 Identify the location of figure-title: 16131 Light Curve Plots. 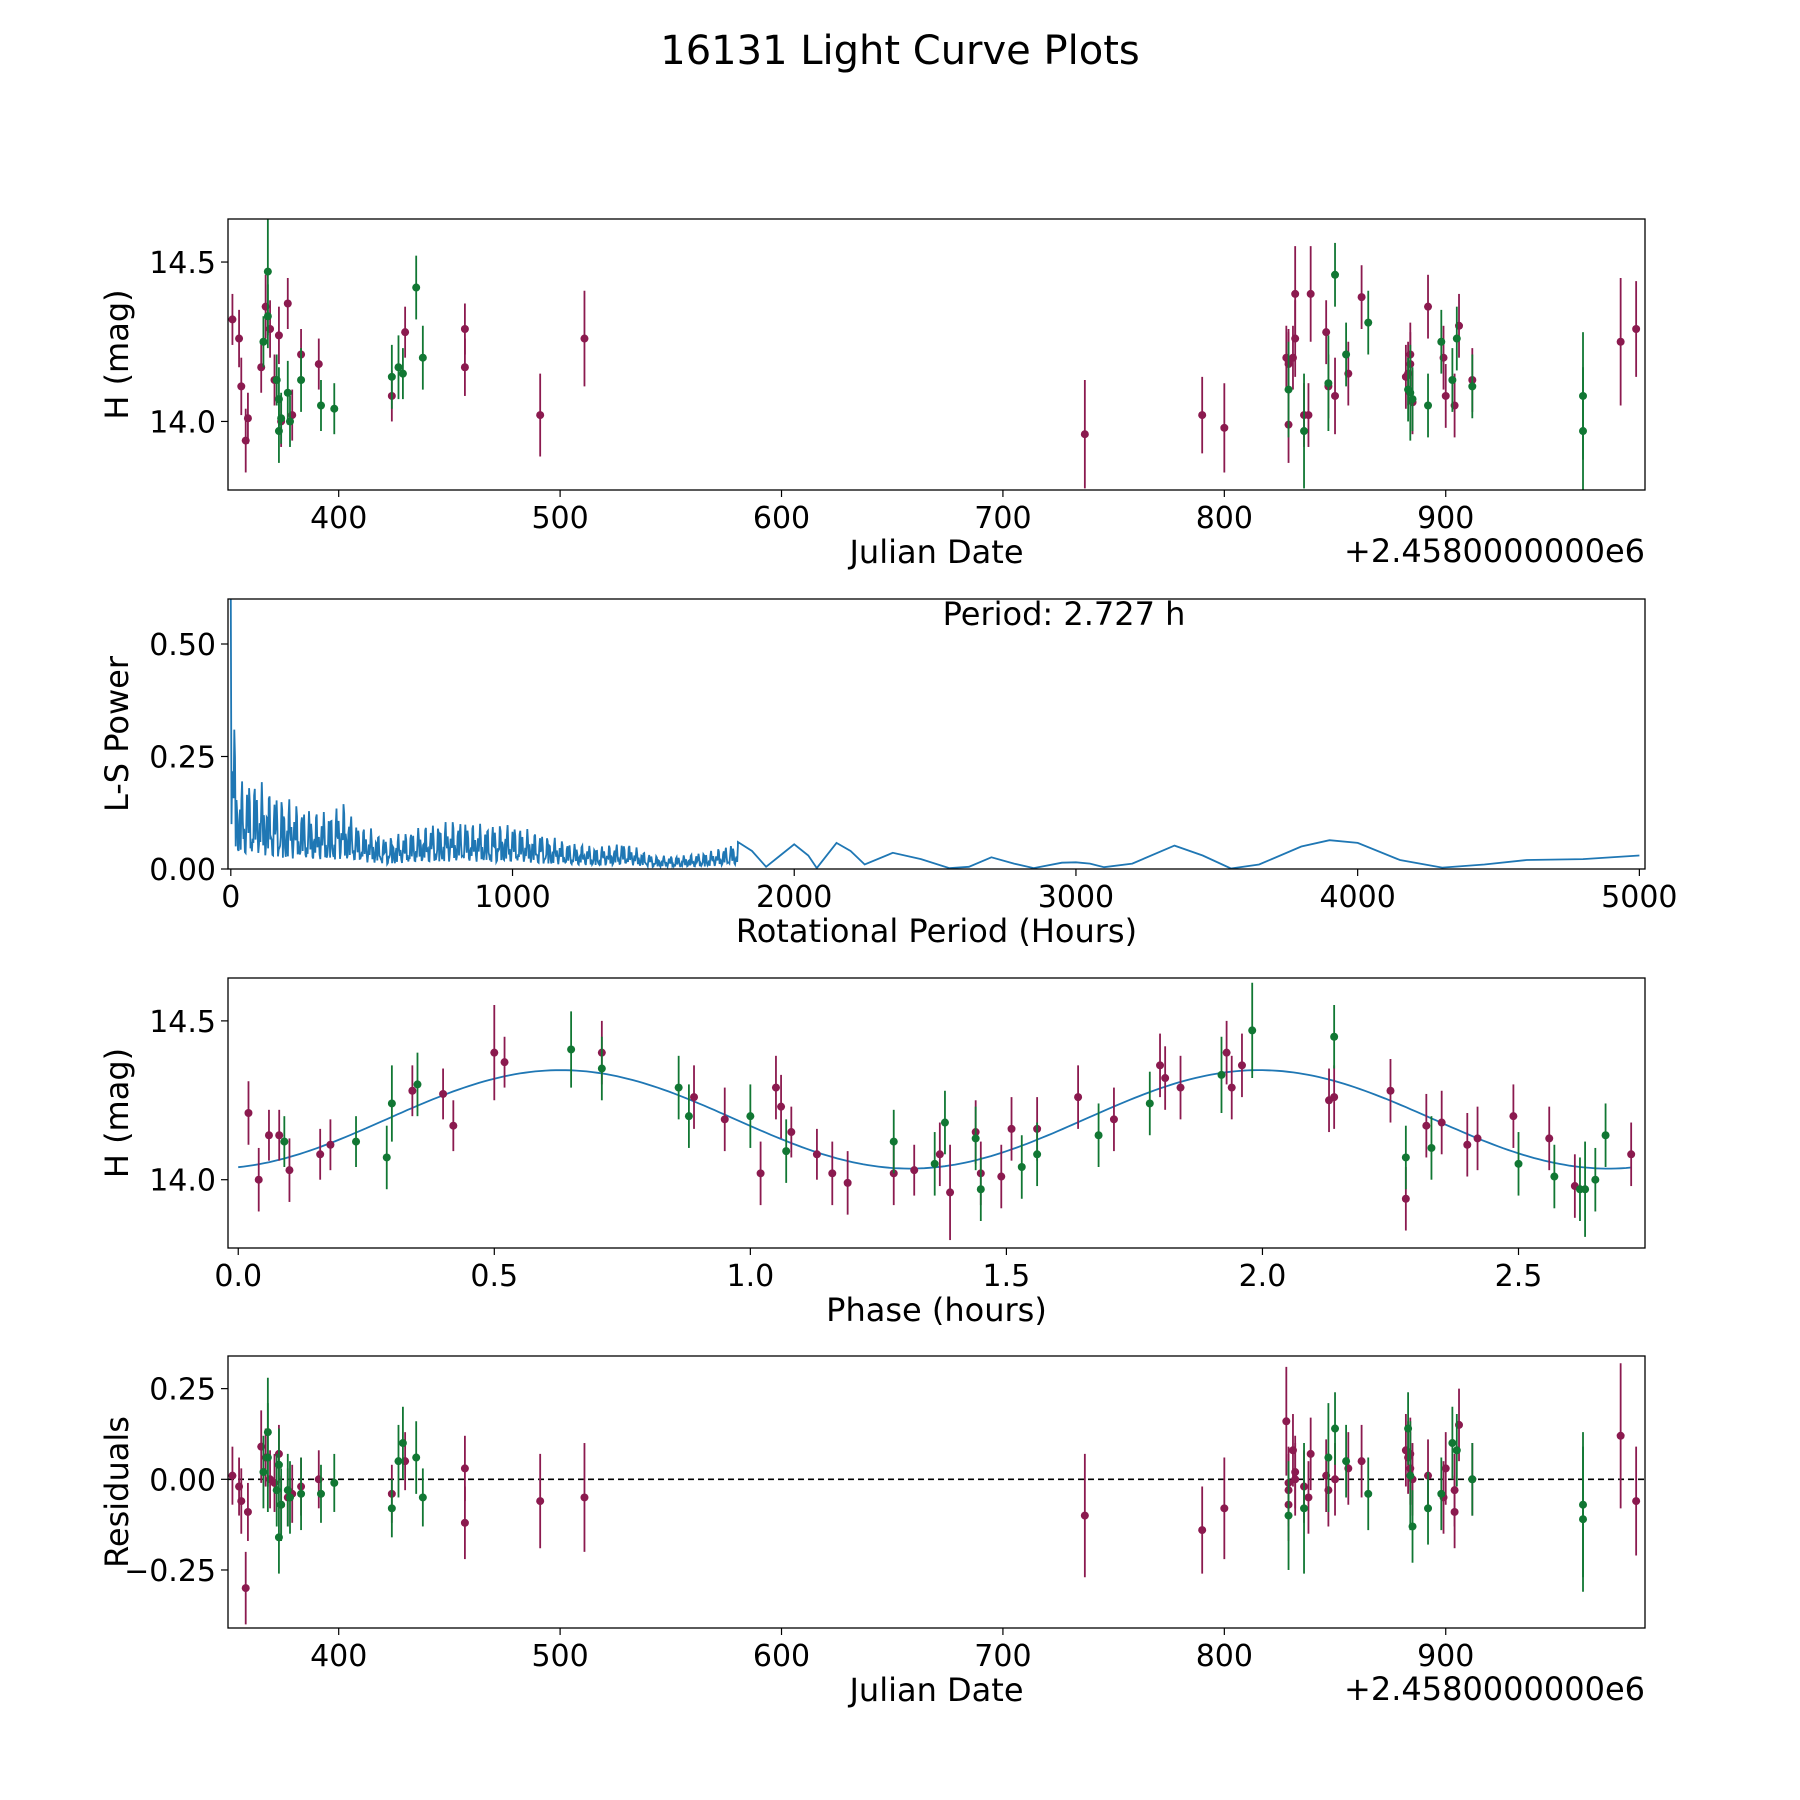
(900, 51).